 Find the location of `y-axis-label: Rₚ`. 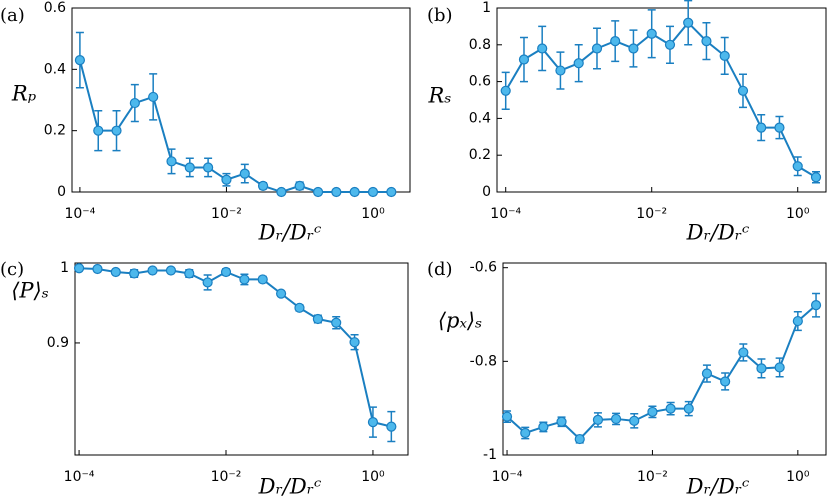

y-axis-label: Rₚ is located at coordinates (23, 94).